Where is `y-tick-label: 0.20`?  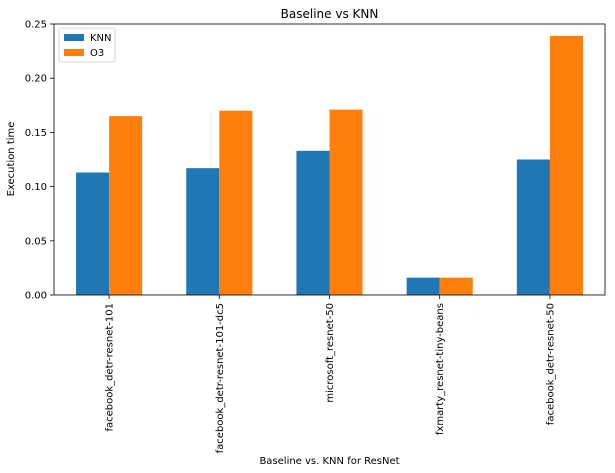 y-tick-label: 0.20 is located at coordinates (36, 79).